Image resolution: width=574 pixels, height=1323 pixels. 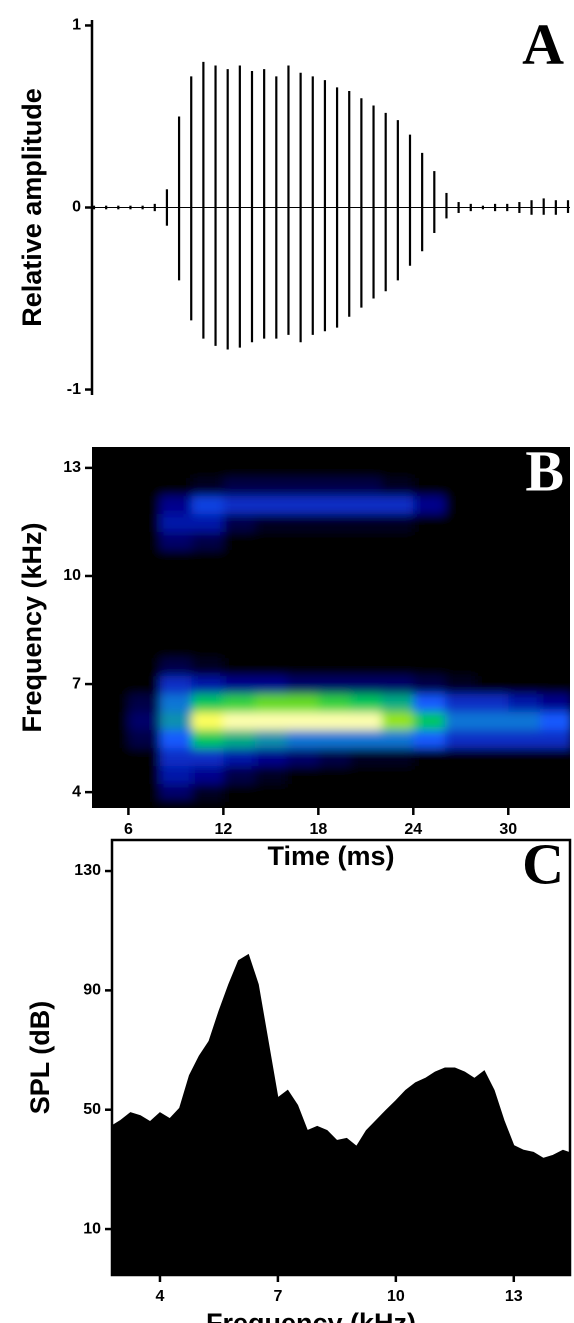 What do you see at coordinates (40, 1058) in the screenshot?
I see `y-axis-title: SPL (dB)` at bounding box center [40, 1058].